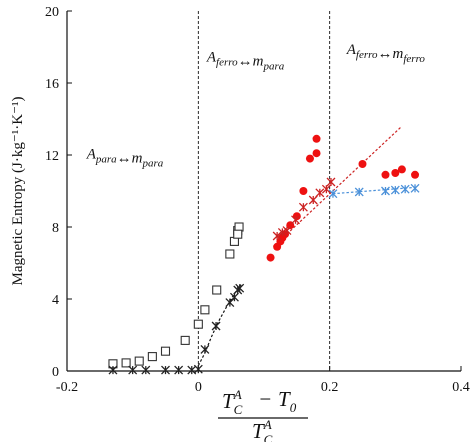 The width and height of the screenshot is (474, 442). I want to click on y-tick-label: 16, so click(52, 84).